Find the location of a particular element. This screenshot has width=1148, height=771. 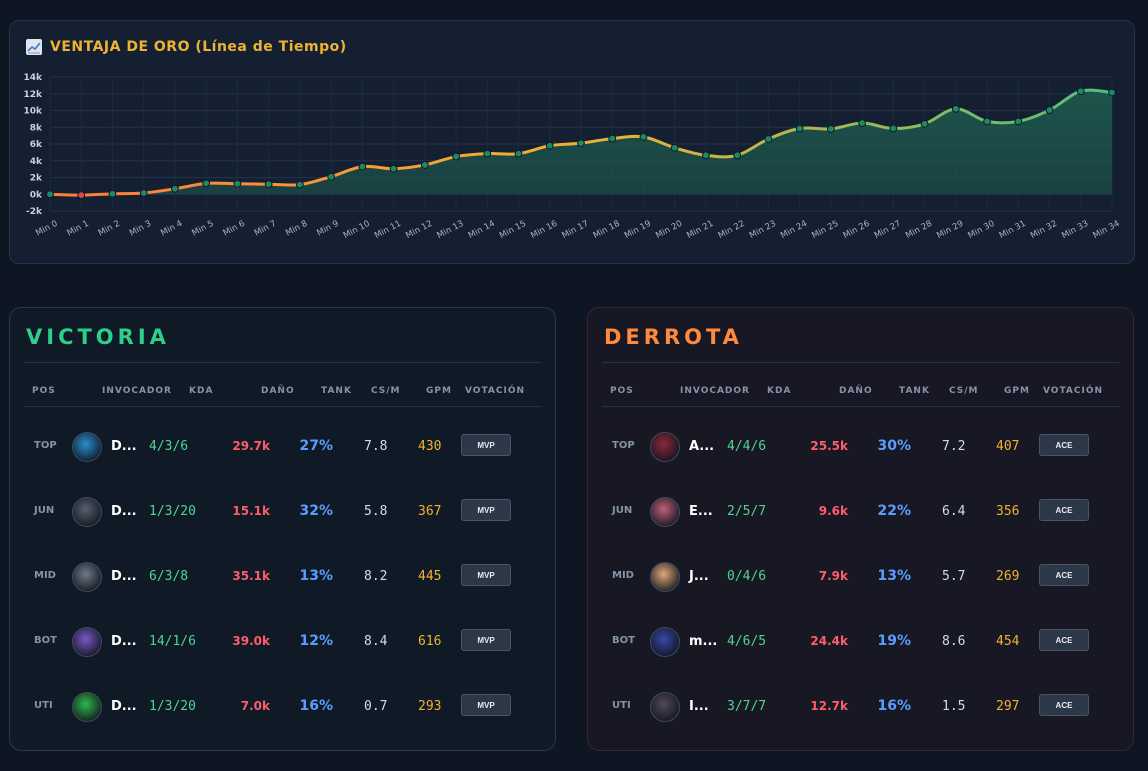

x-tick-label: Min 34 is located at coordinates (1106, 230).